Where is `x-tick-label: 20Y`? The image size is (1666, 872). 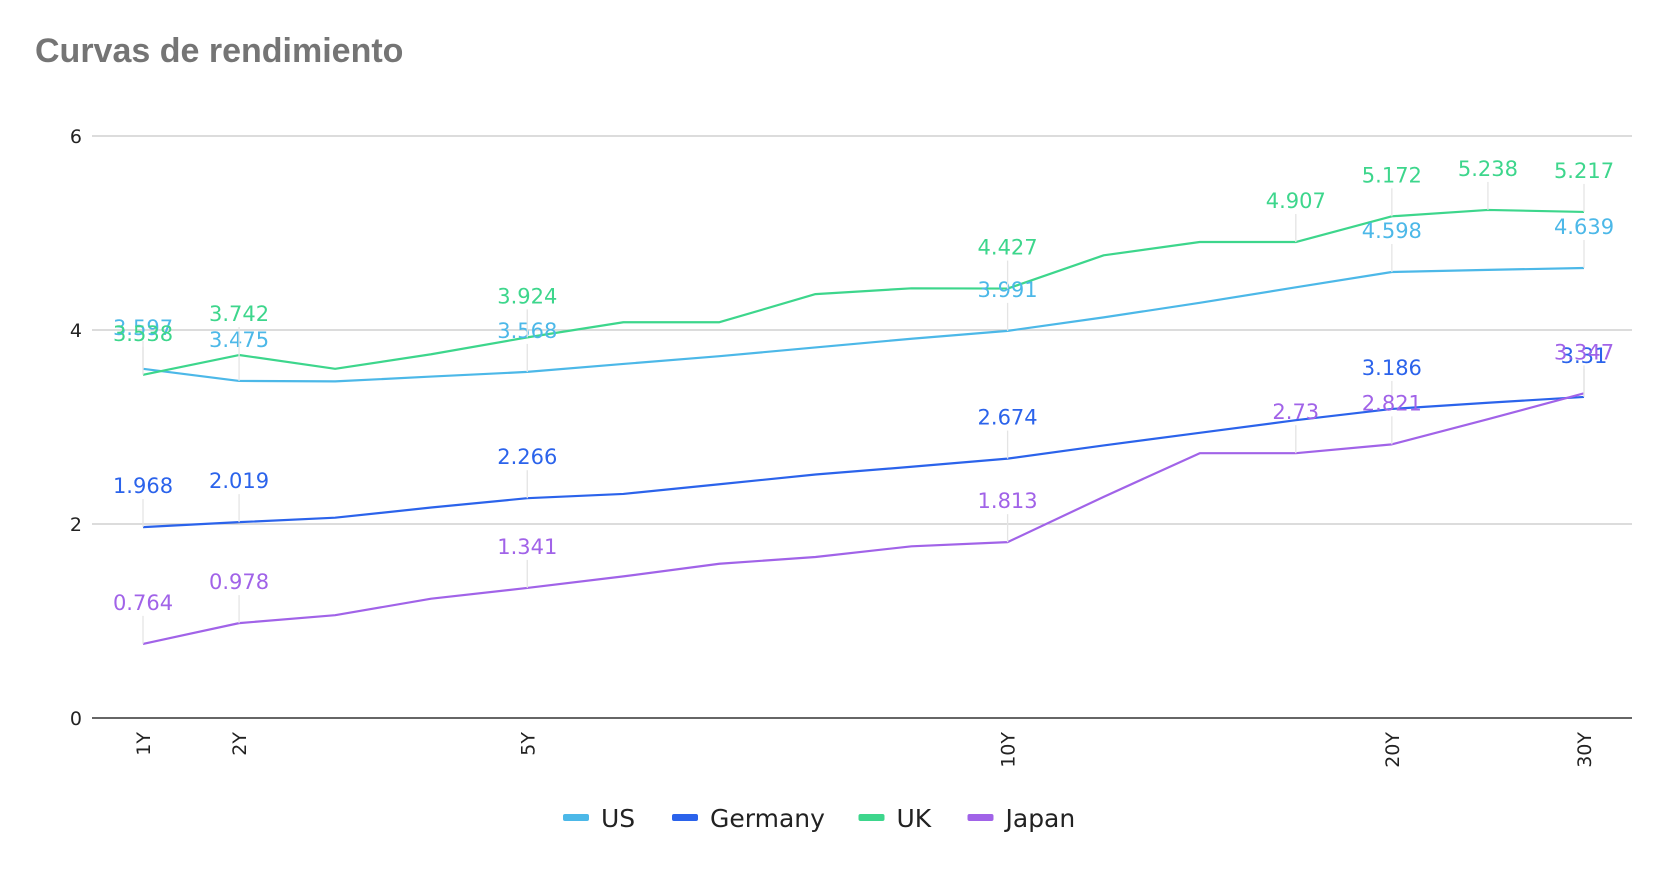
x-tick-label: 20Y is located at coordinates (1393, 750).